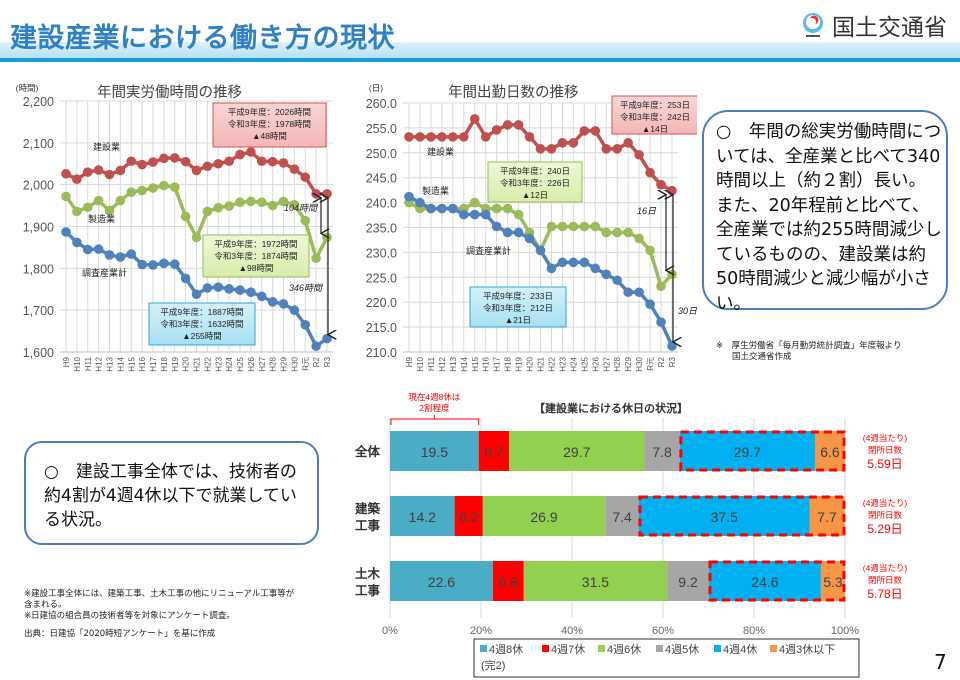 The width and height of the screenshot is (960, 680). What do you see at coordinates (207, 363) in the screenshot?
I see `x-tick-label: H22` at bounding box center [207, 363].